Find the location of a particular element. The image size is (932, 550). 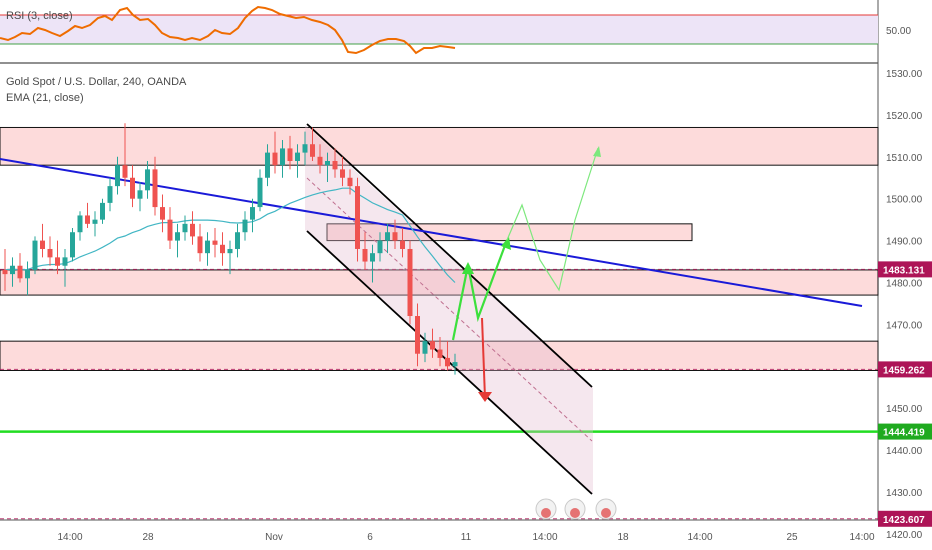

time-tick-label: 18 is located at coordinates (623, 537).